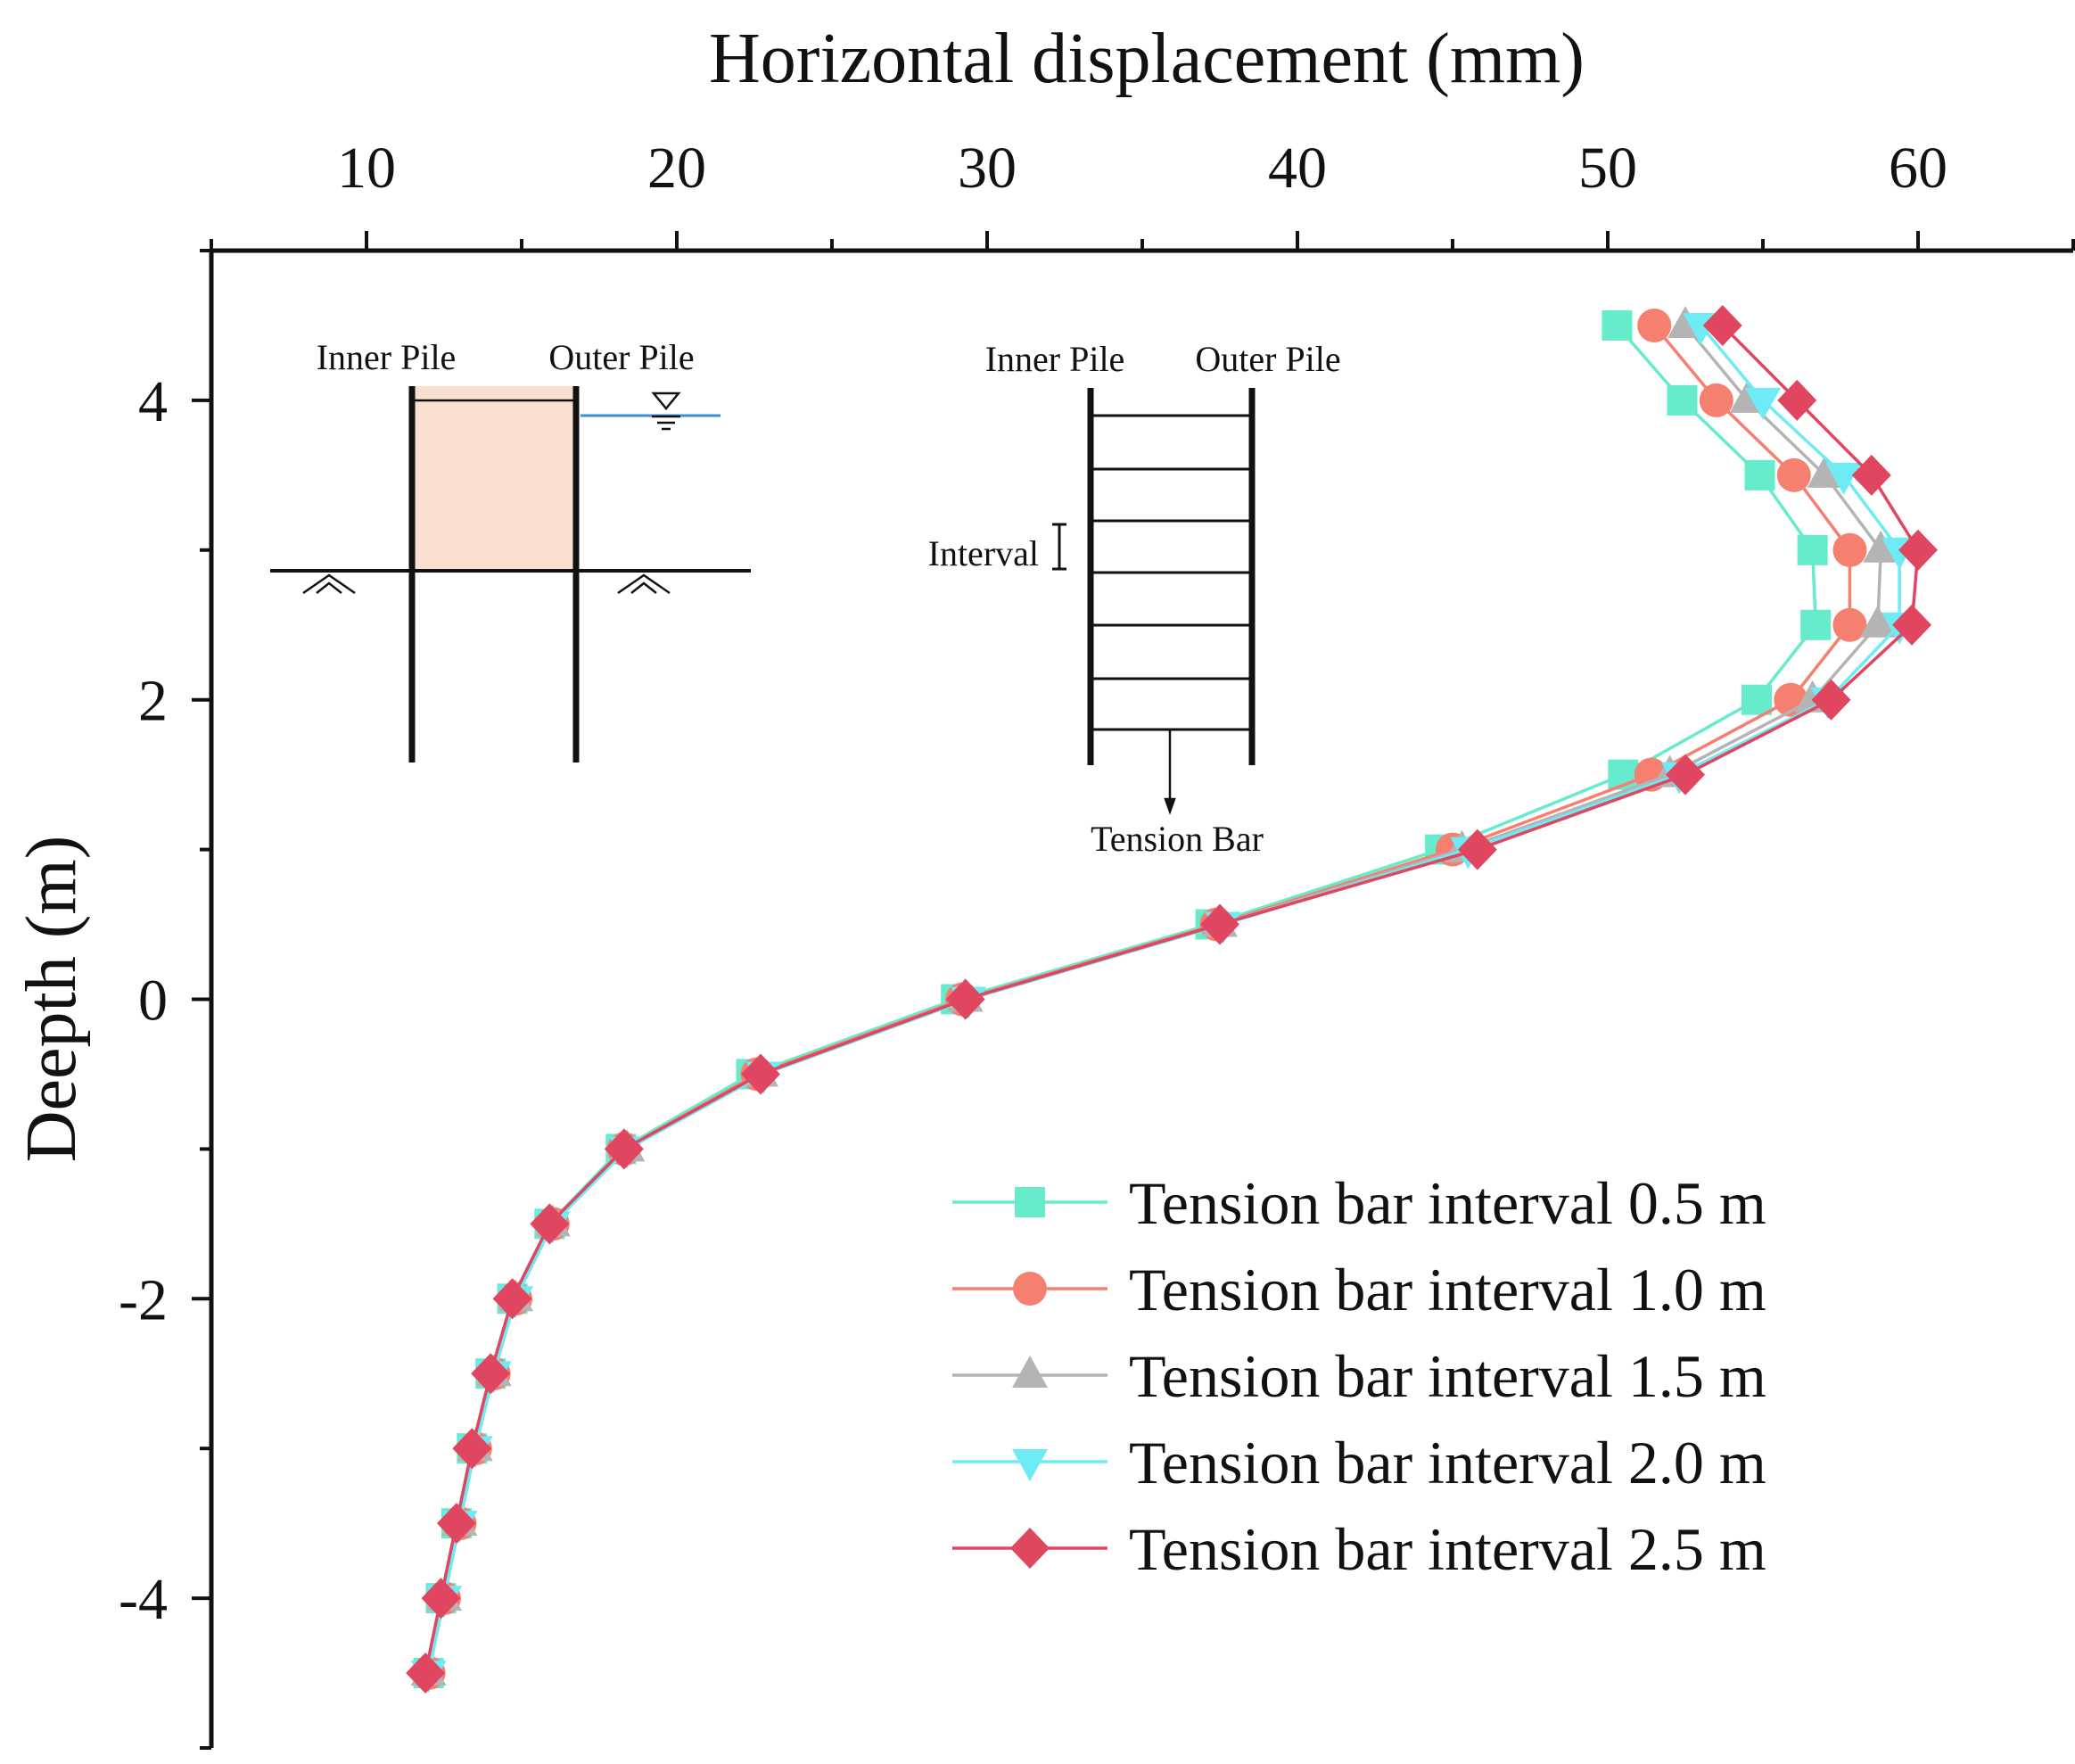 This screenshot has width=2075, height=1764. Describe the element at coordinates (987, 168) in the screenshot. I see `x-tick-label: 30` at that location.